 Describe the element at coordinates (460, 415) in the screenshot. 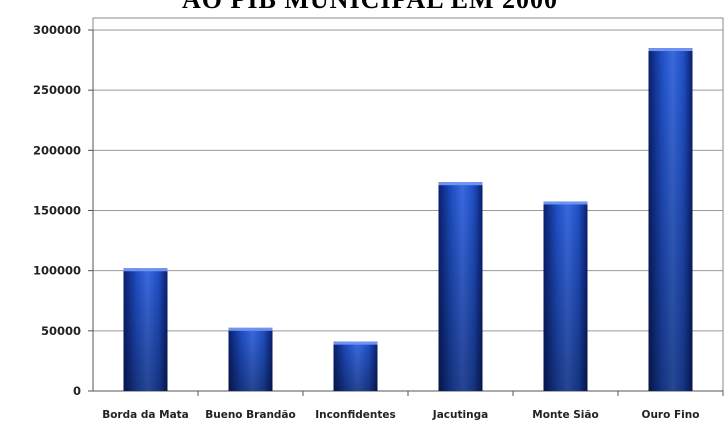

I see `x-tick-label: Jacutinga` at that location.